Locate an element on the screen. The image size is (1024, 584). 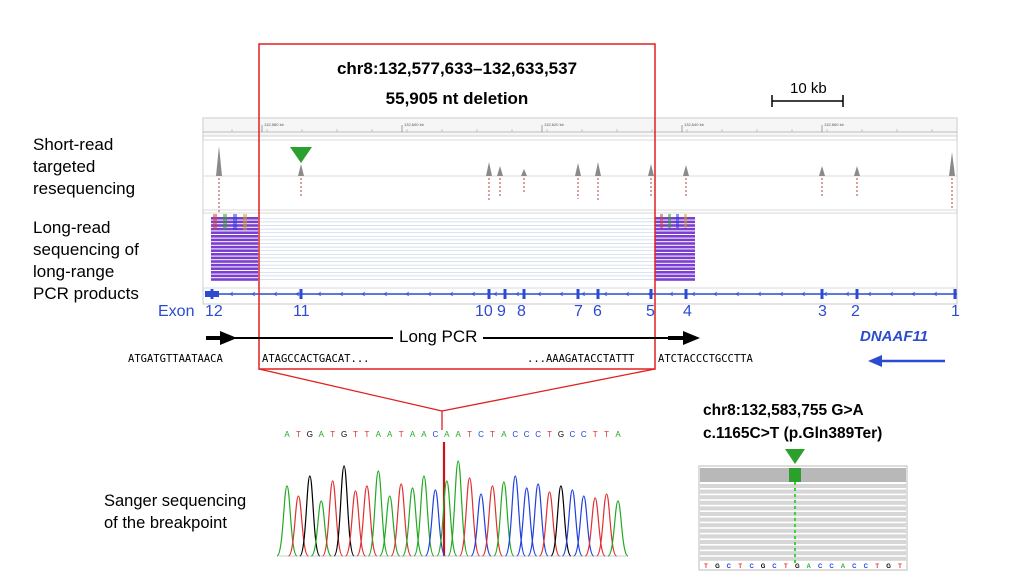
long-pcr-arrow-right is located at coordinates (228, 338).